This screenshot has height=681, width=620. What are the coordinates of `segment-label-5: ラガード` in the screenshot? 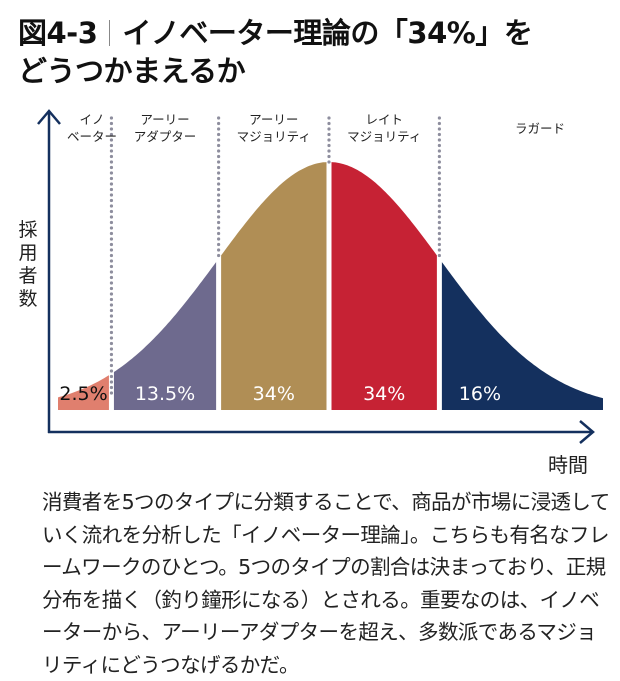 It's located at (540, 128).